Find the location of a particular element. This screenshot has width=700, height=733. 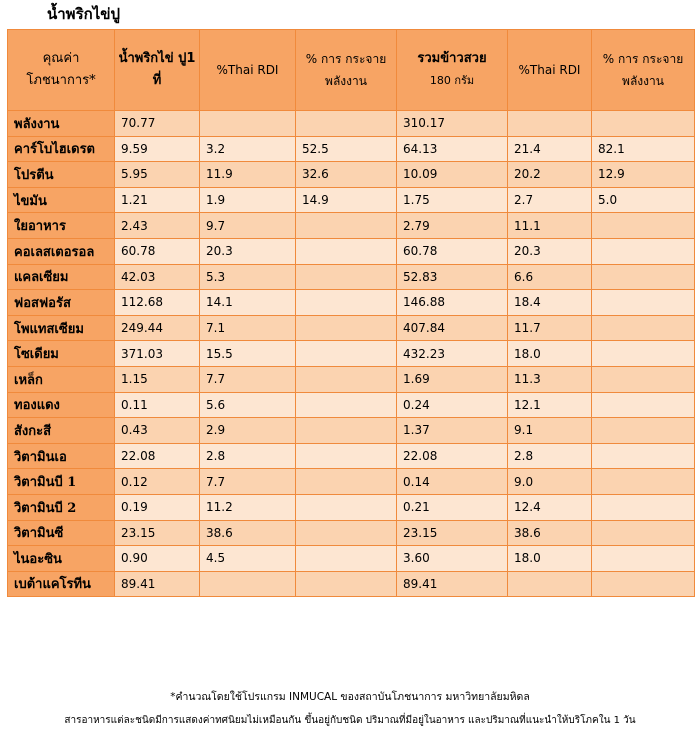

table-row: คอเลสเตอรอล 60.78 20.3 60.78 20.3 is located at coordinates (351, 251).